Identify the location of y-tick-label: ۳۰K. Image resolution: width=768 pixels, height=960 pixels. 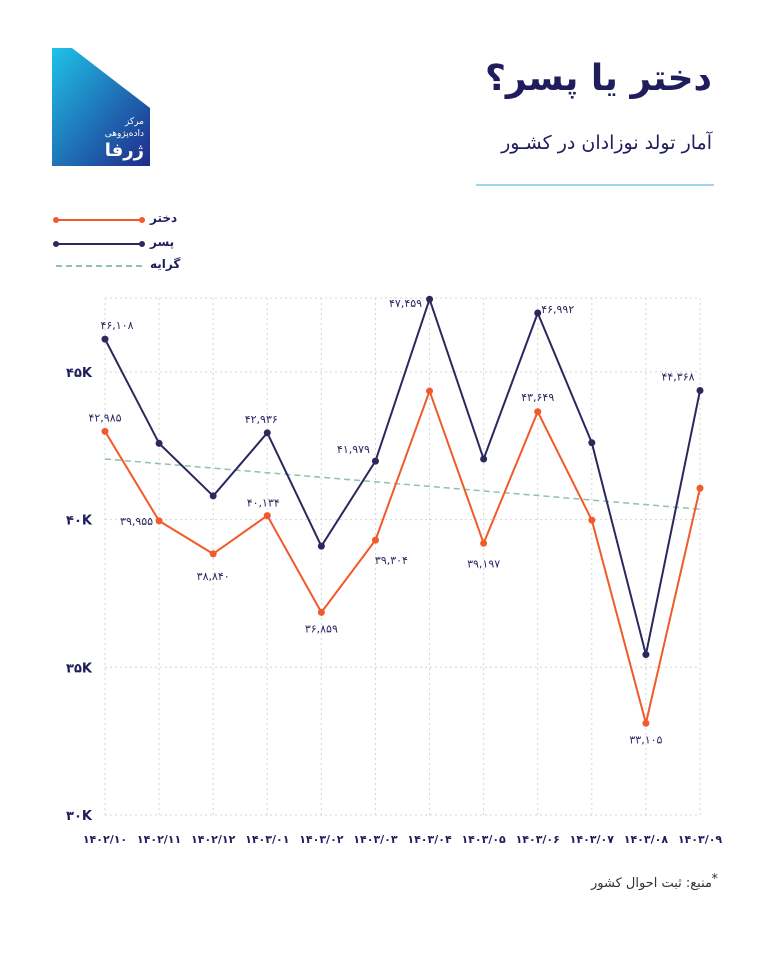
(79, 816).